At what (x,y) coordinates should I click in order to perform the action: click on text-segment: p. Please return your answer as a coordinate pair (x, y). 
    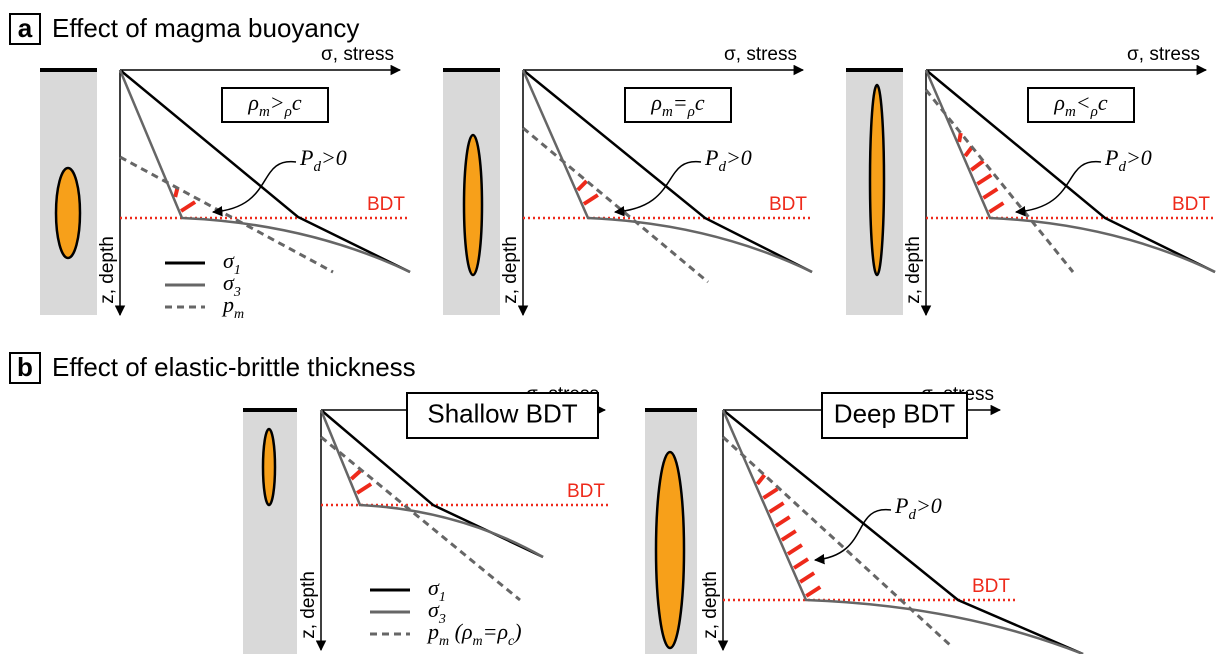
    Looking at the image, I should click on (227, 304).